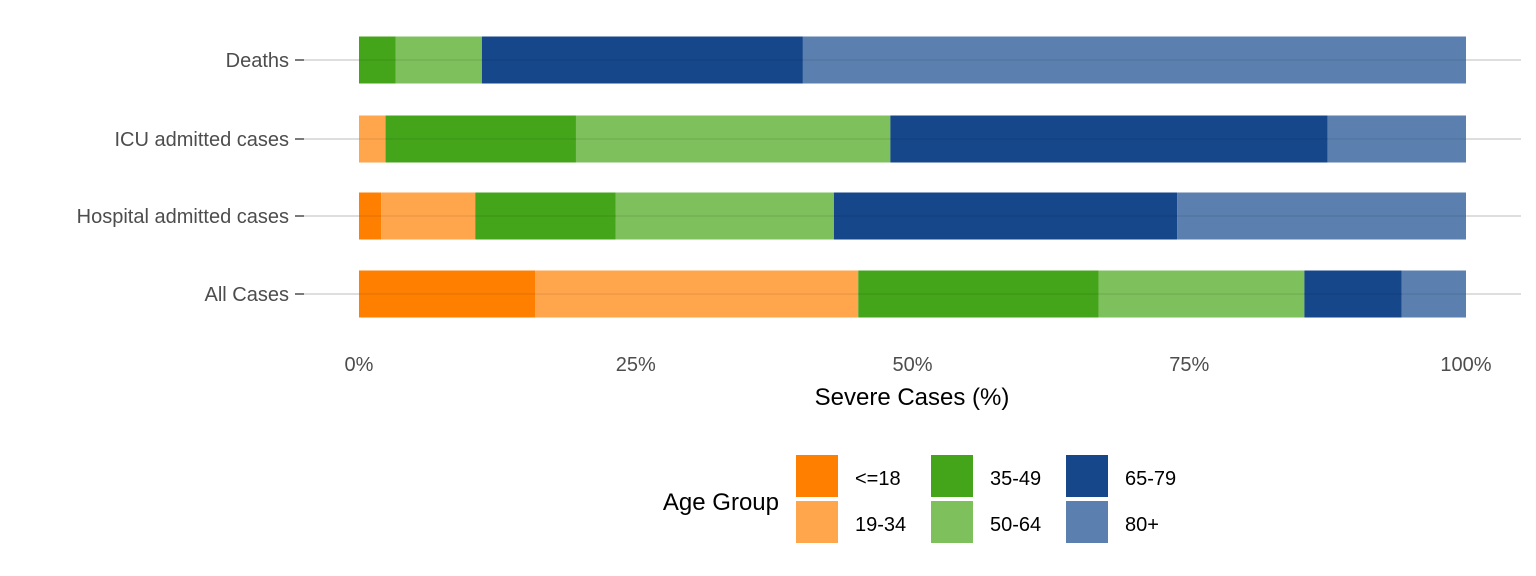  Describe the element at coordinates (1142, 525) in the screenshot. I see `legend-label-80: 80+` at that location.